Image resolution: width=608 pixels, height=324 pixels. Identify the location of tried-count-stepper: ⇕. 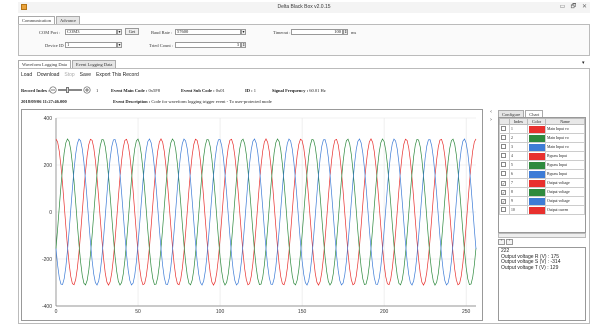
(243, 45).